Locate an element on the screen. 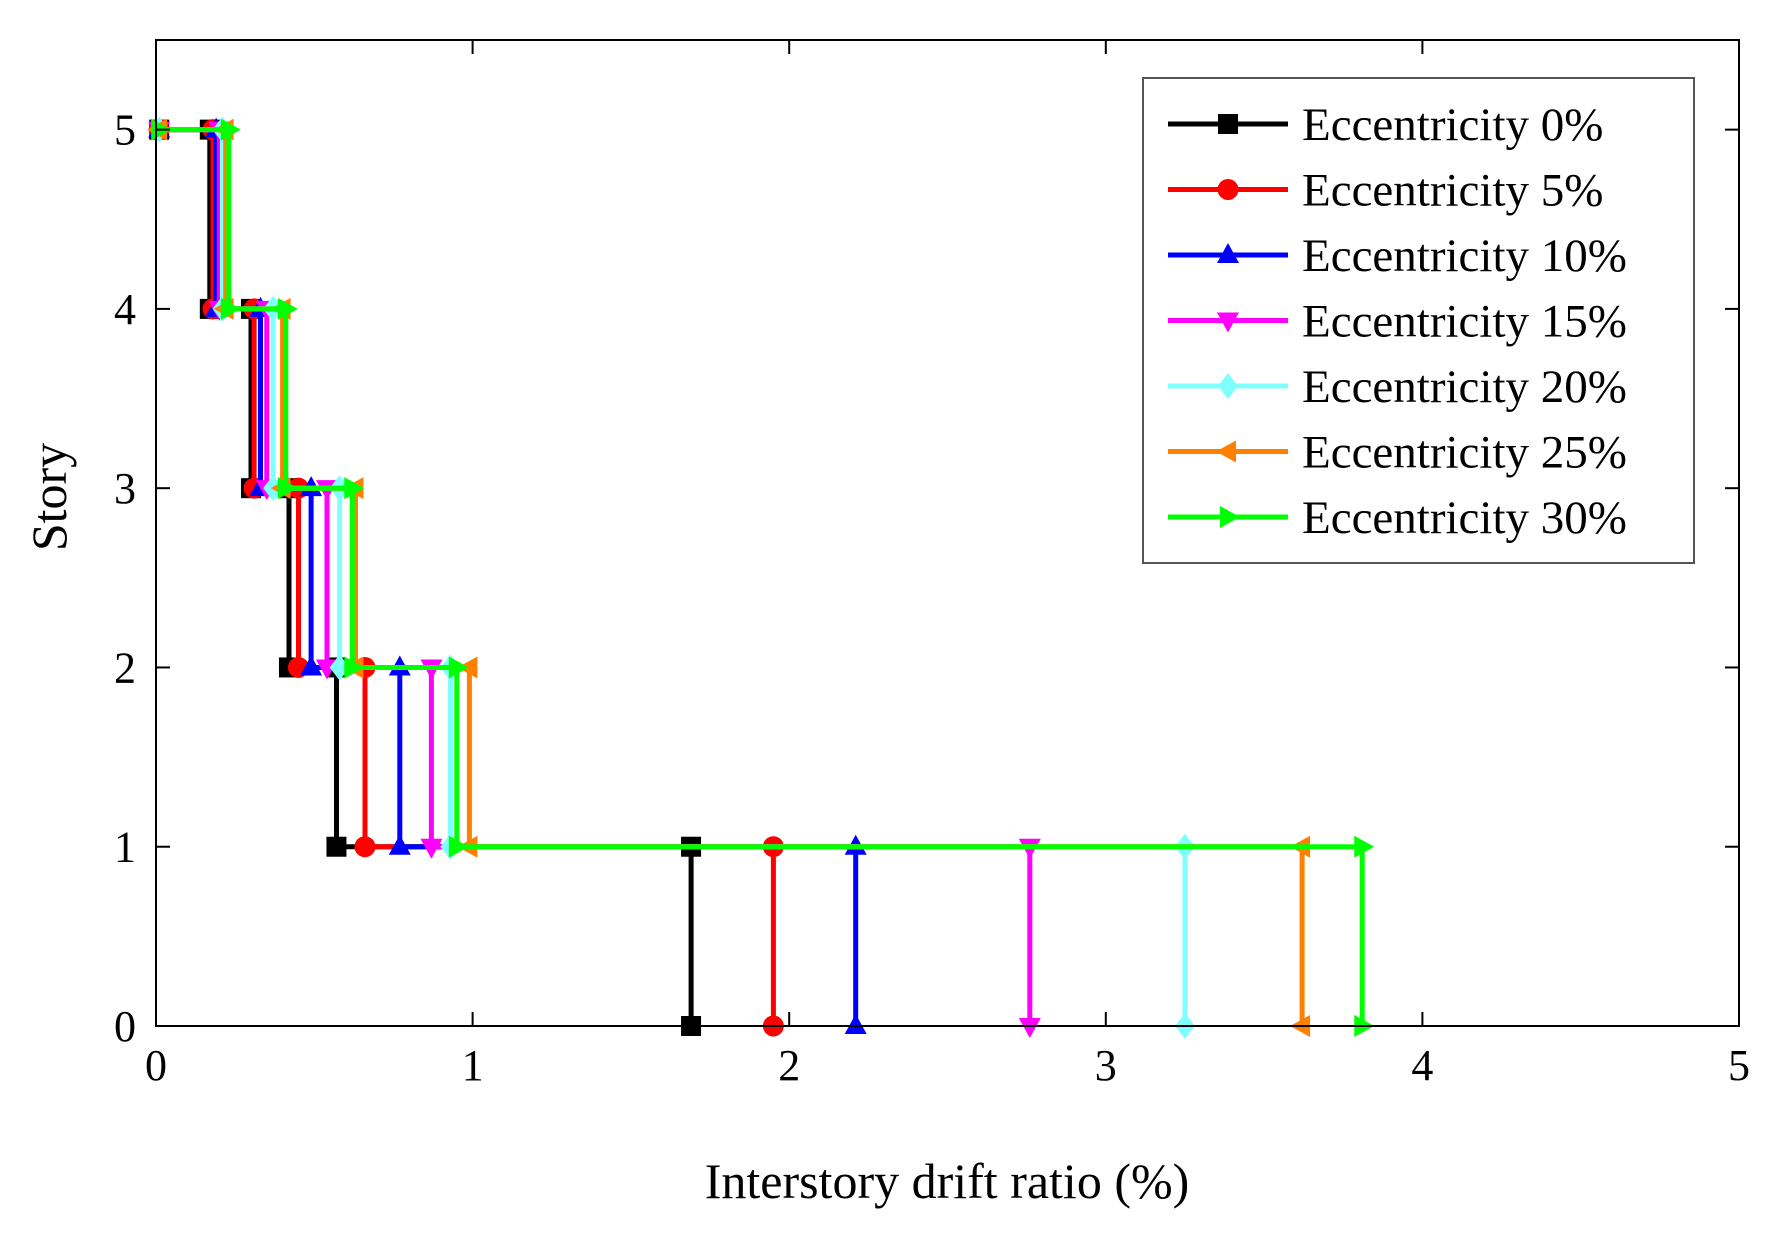  legend-item-4: Eccentricity 20% is located at coordinates (1397, 387).